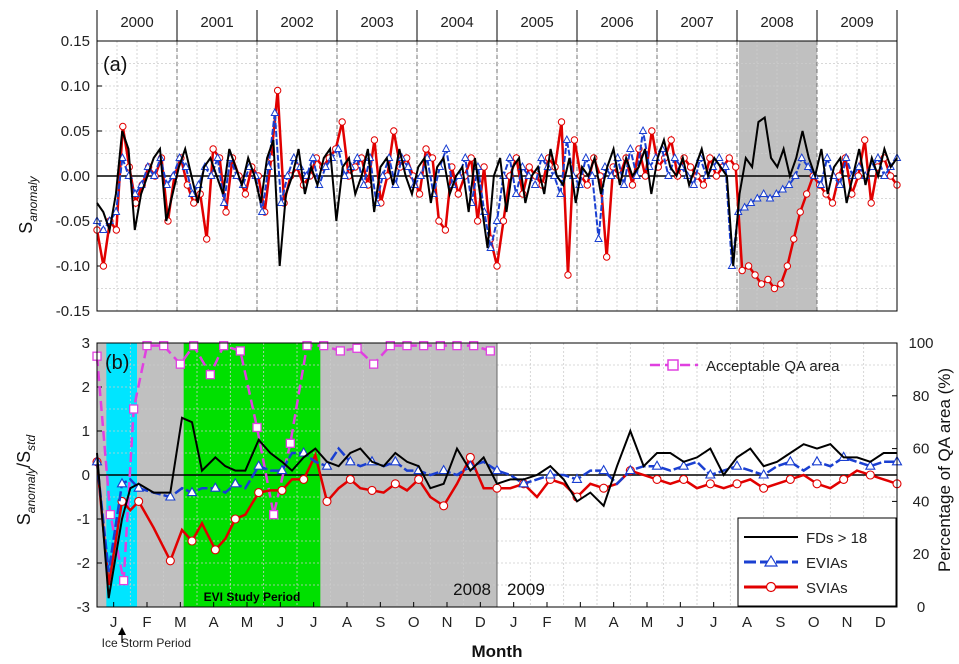  What do you see at coordinates (921, 607) in the screenshot?
I see `right-y-tick-label: 0` at bounding box center [921, 607].